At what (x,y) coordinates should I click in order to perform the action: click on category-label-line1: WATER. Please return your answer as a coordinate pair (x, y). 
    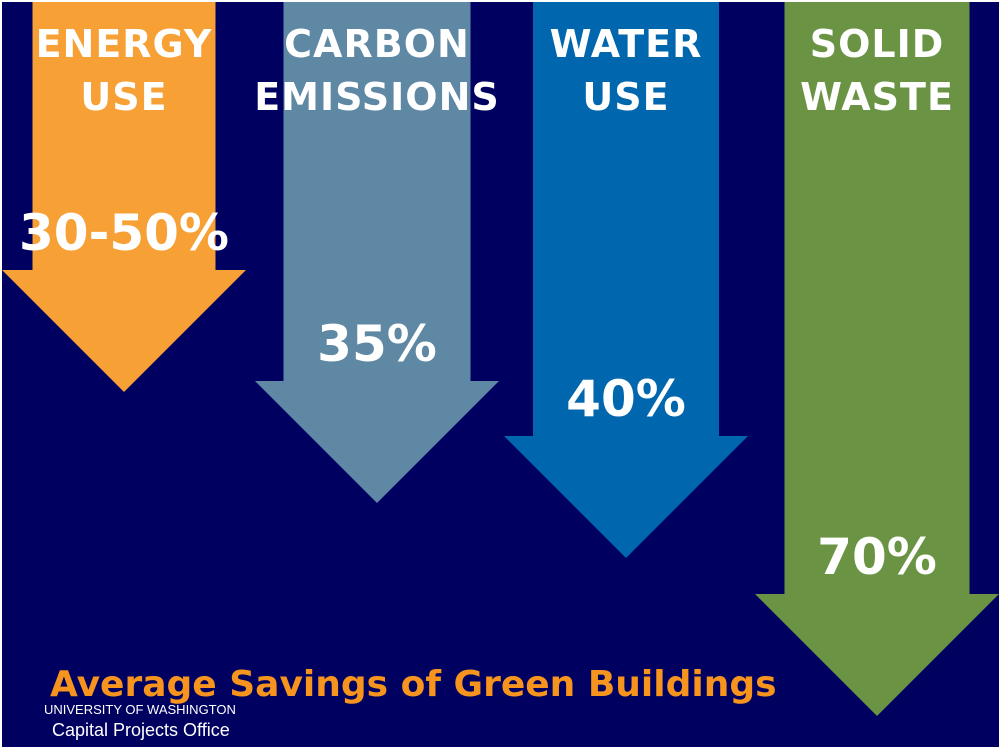
    Looking at the image, I should click on (626, 44).